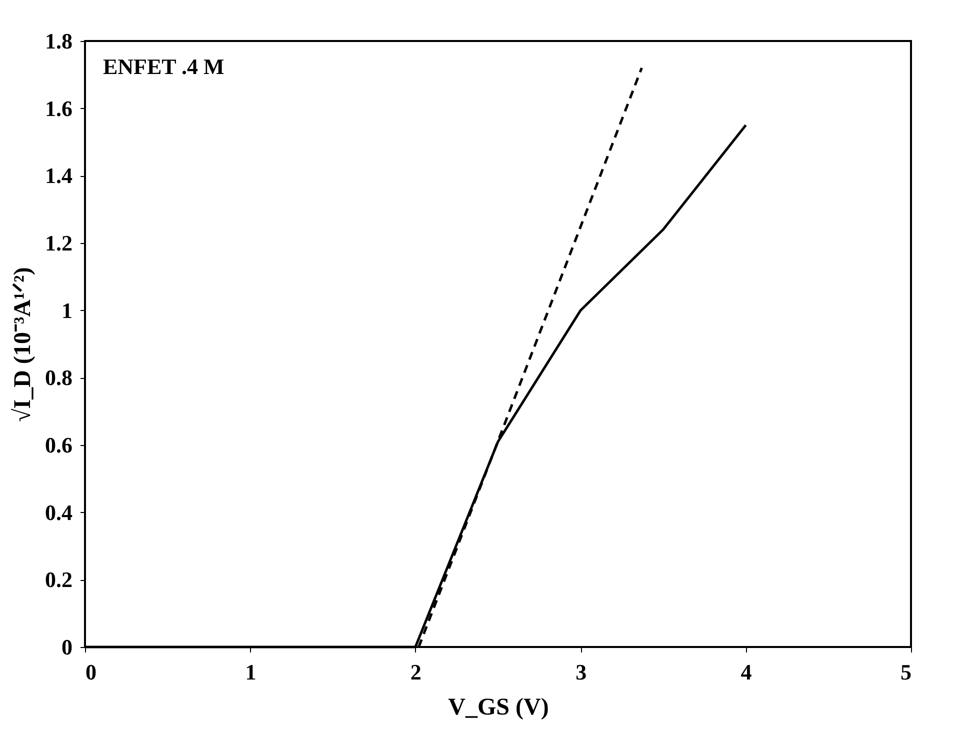  Describe the element at coordinates (906, 672) in the screenshot. I see `x-tick-label: 5` at that location.